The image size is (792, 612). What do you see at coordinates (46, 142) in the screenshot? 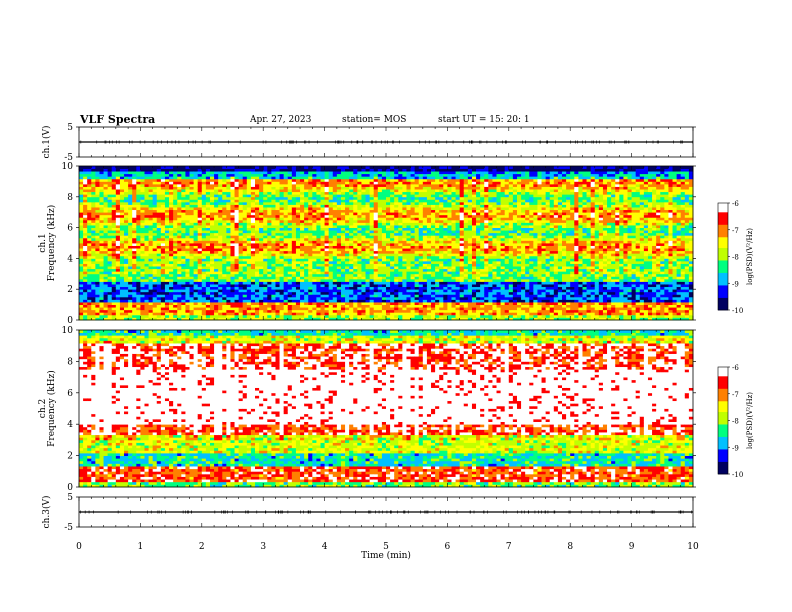
I see `y-axis-label: ch.1(V)` at bounding box center [46, 142].